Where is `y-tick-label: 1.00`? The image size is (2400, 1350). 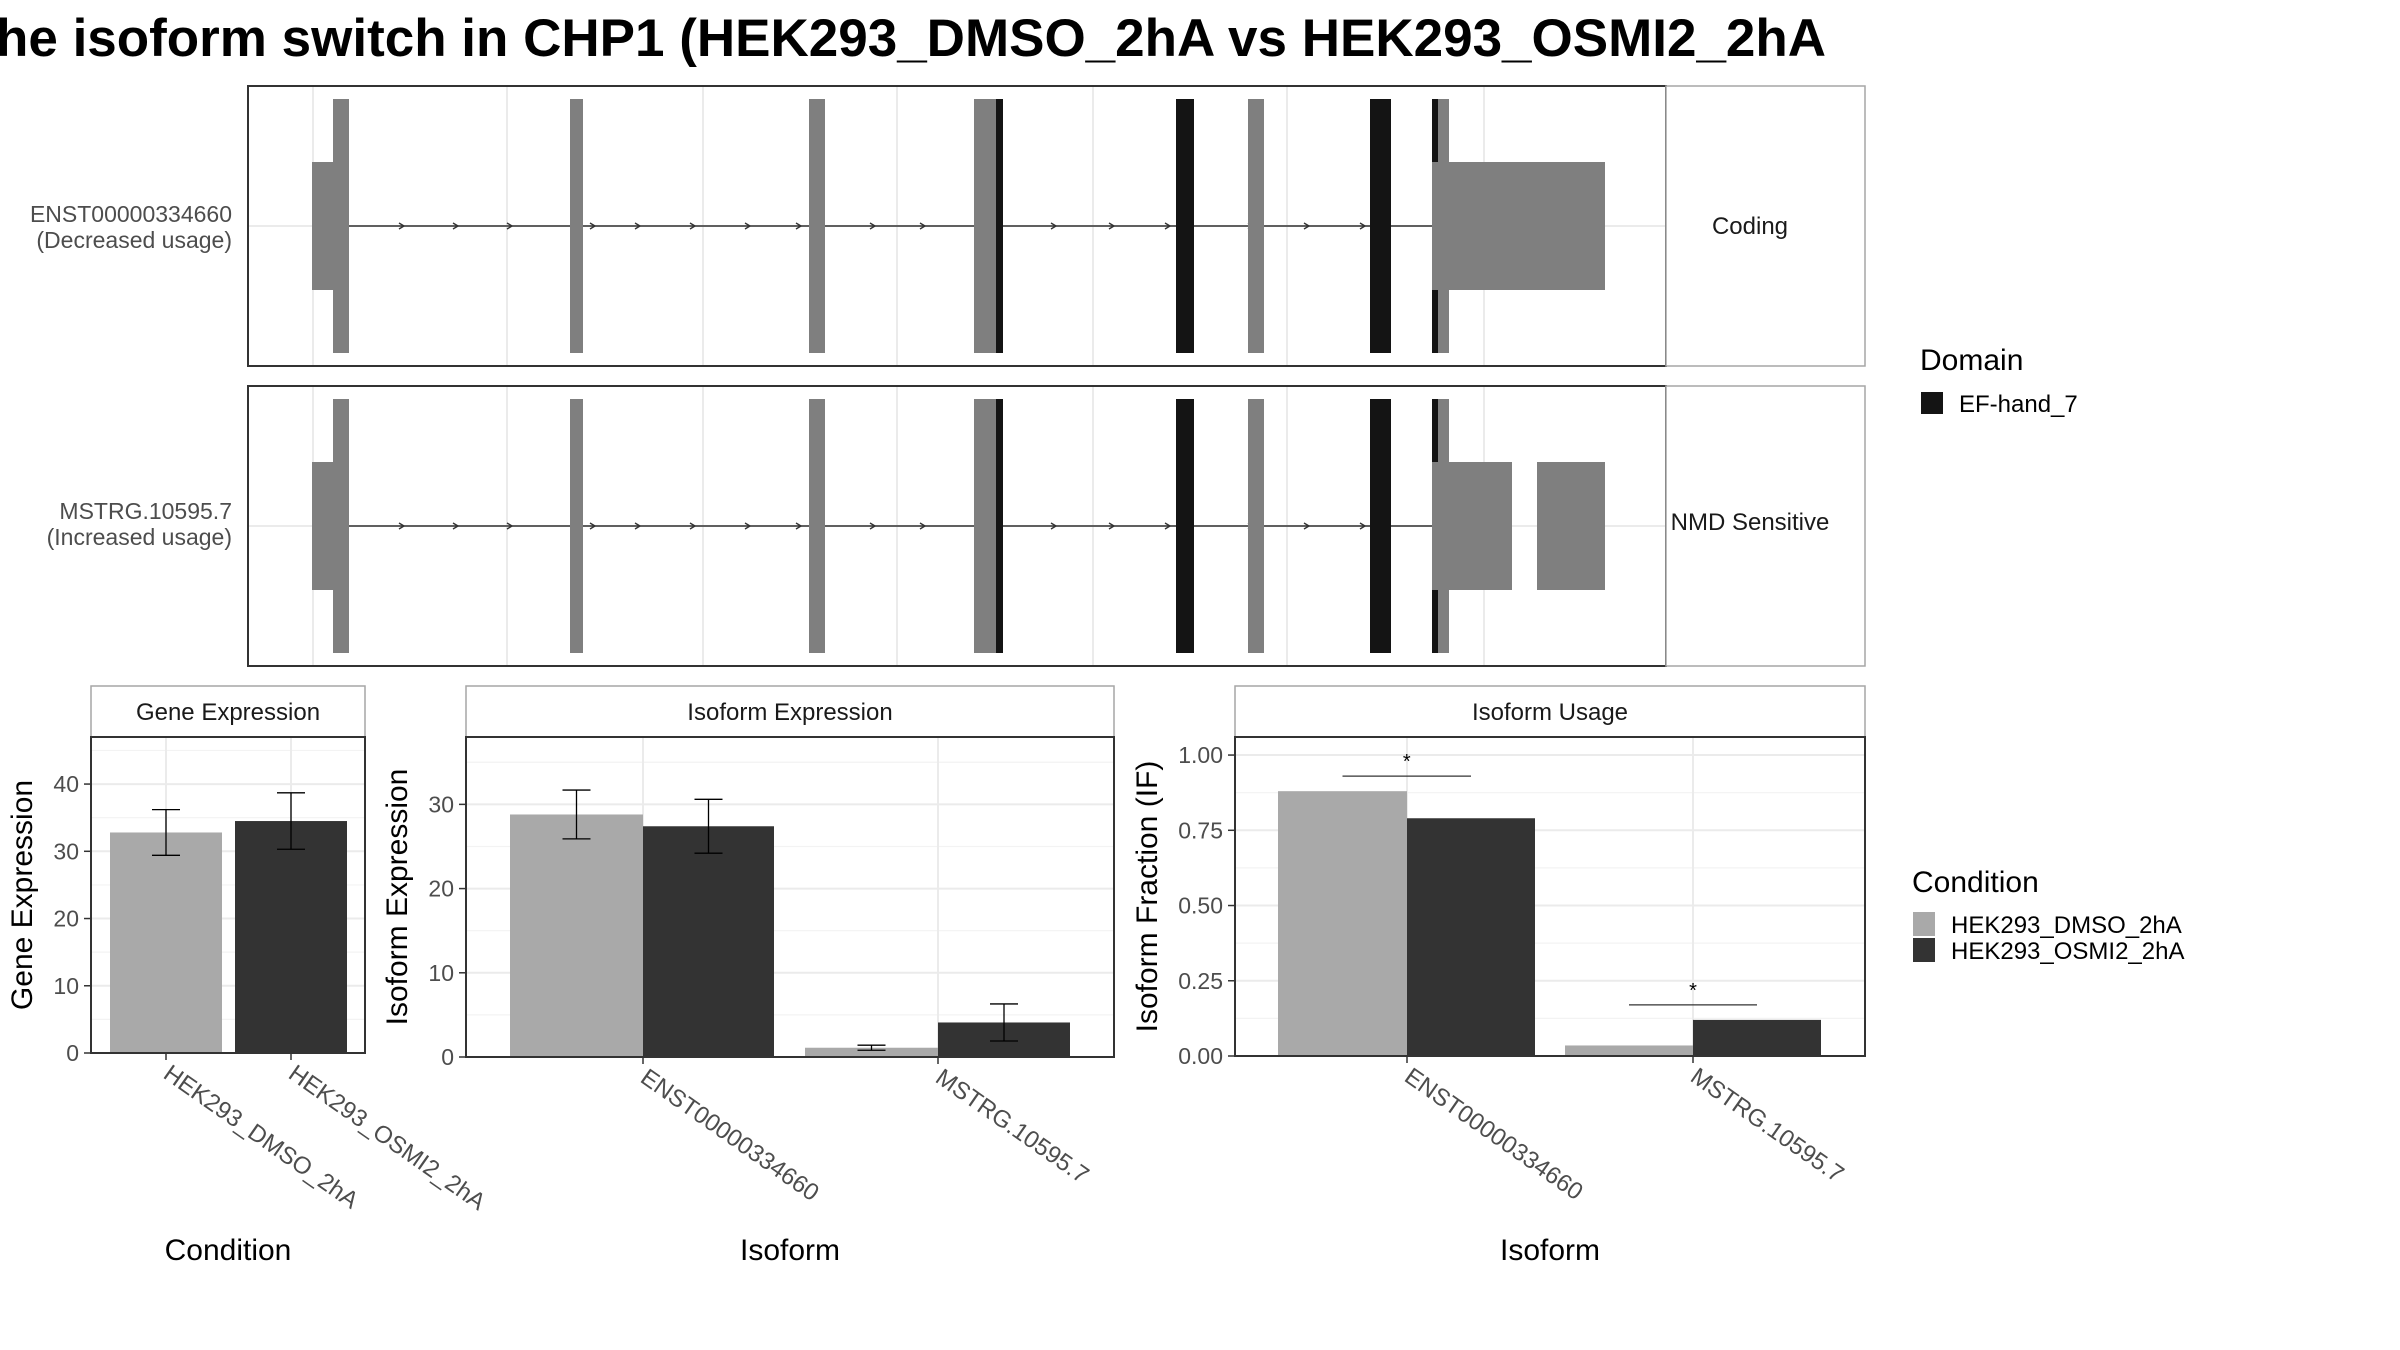 y-tick-label: 1.00 is located at coordinates (1200, 755).